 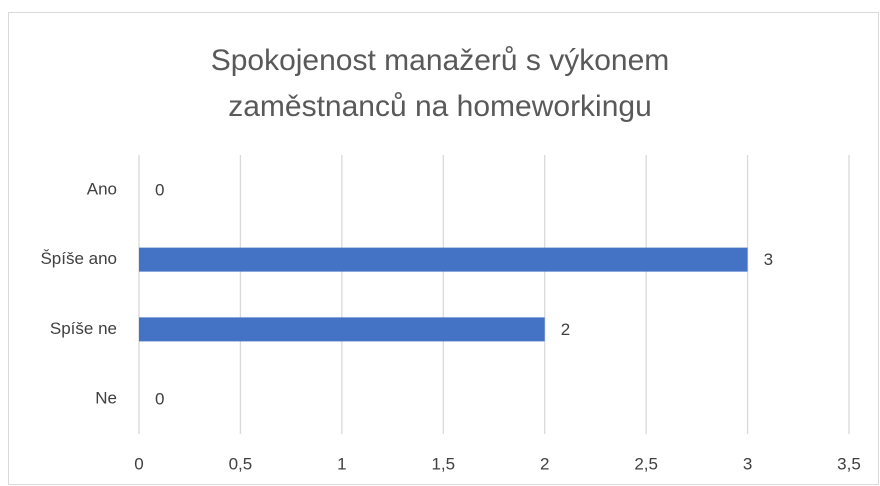 I want to click on chart-title: zaměstnanců na homeworkingu, so click(x=440, y=106).